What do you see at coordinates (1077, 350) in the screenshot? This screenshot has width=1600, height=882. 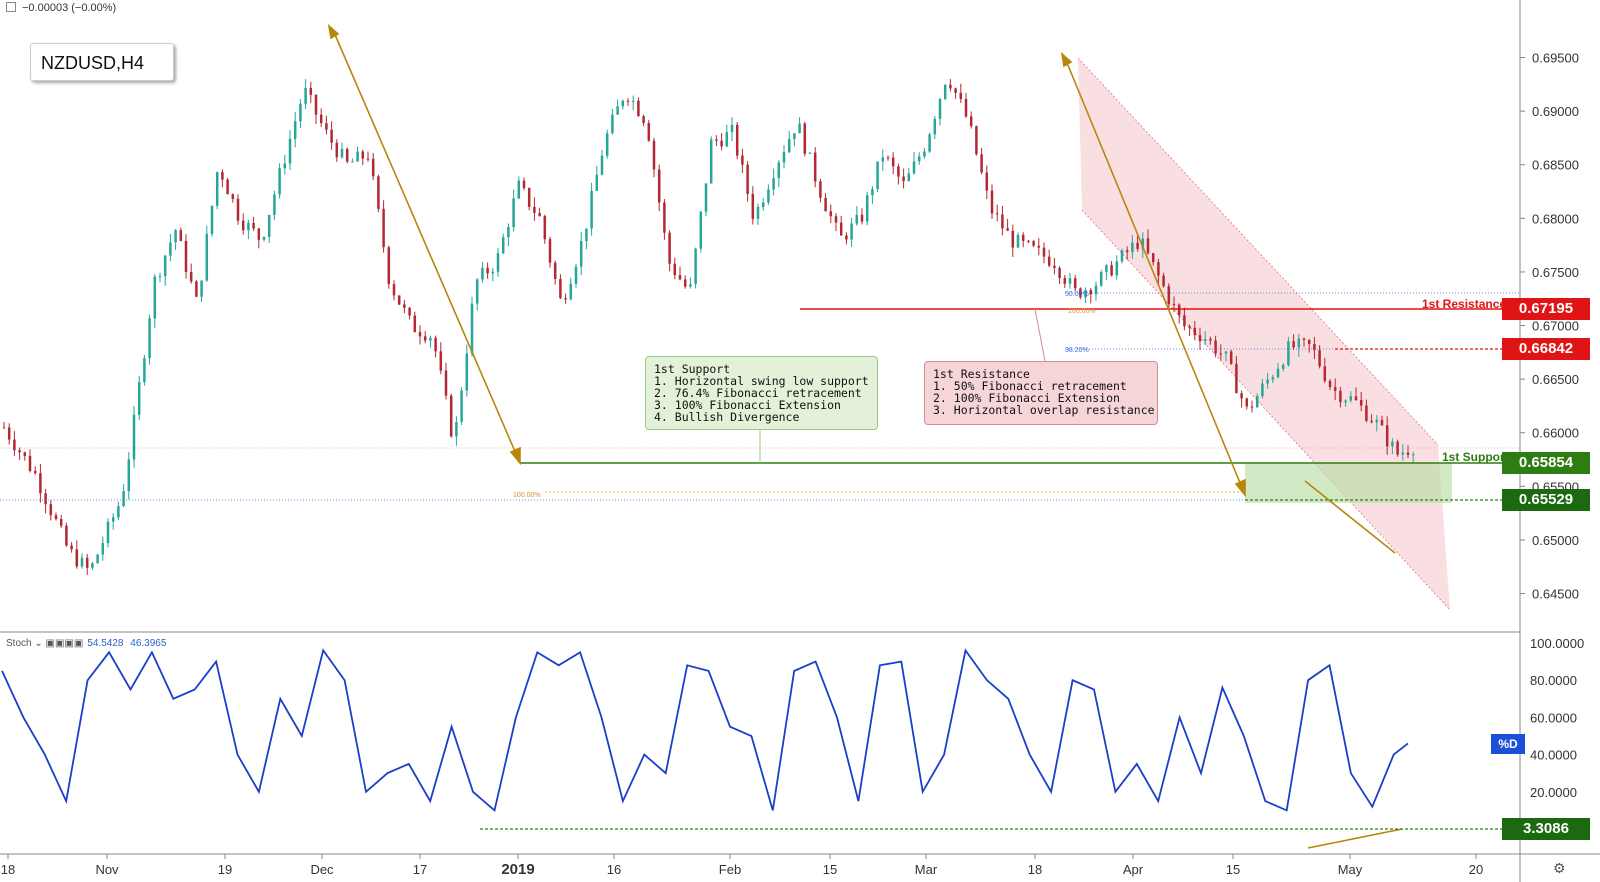 I see `fib382-label: 38.20%` at bounding box center [1077, 350].